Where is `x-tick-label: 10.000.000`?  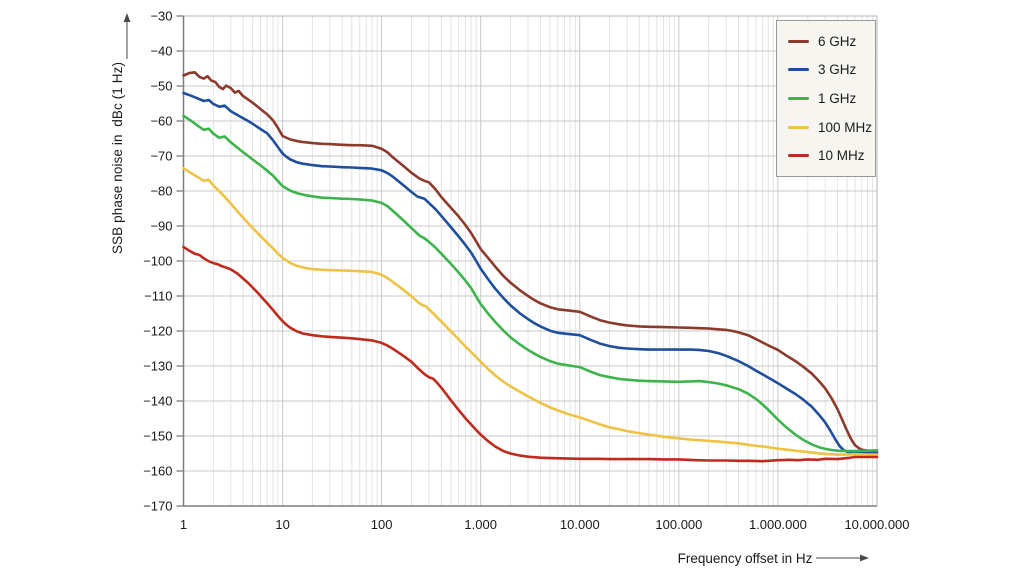 x-tick-label: 10.000.000 is located at coordinates (876, 524).